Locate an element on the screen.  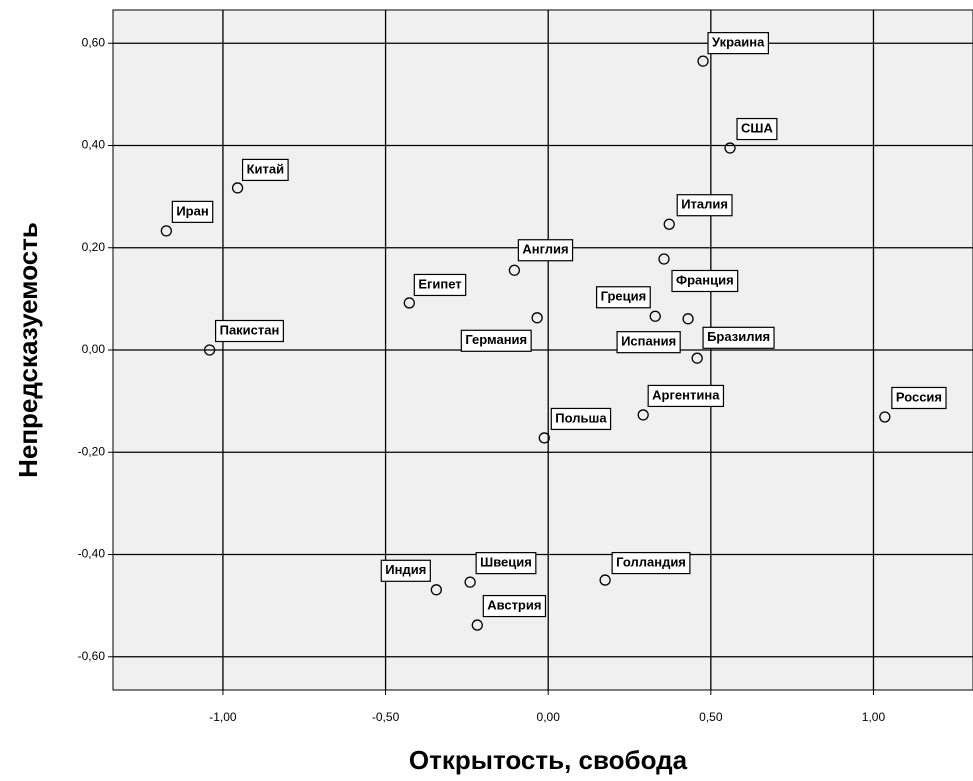
point-label: Иран is located at coordinates (192, 210).